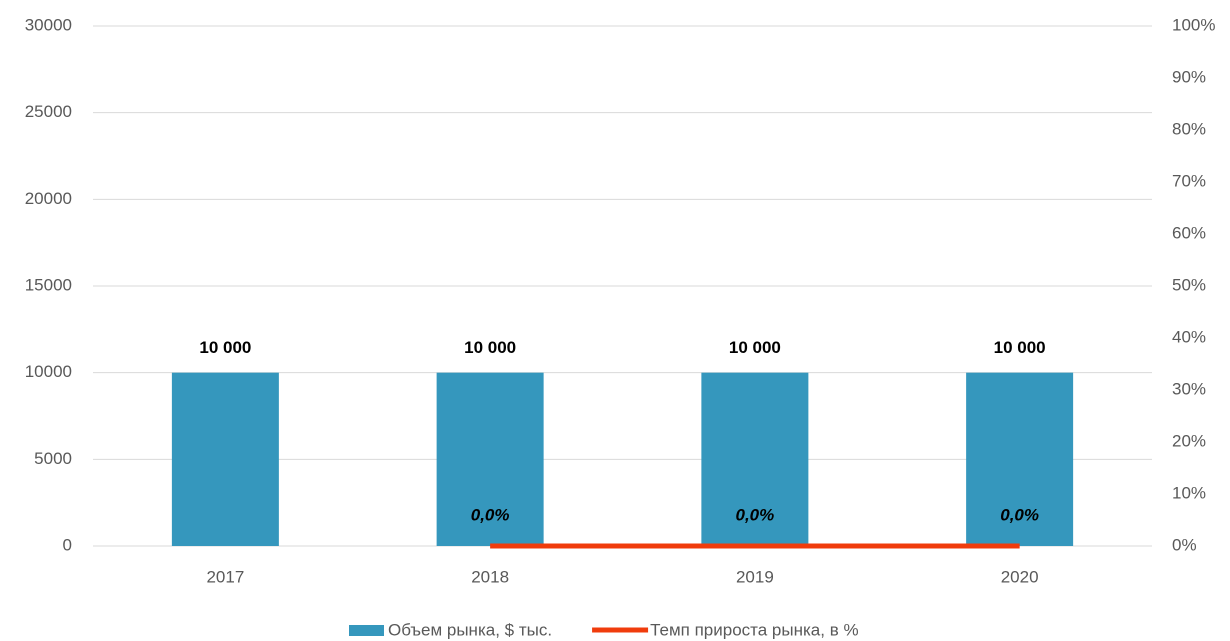 Image resolution: width=1230 pixels, height=641 pixels. What do you see at coordinates (48, 198) in the screenshot?
I see `y-tick-label: 20000` at bounding box center [48, 198].